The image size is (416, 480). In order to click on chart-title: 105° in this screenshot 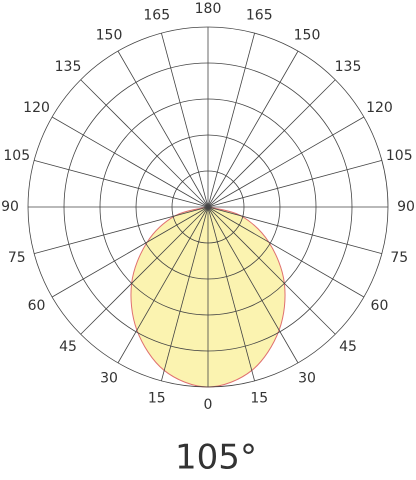, I will do `click(216, 458)`.